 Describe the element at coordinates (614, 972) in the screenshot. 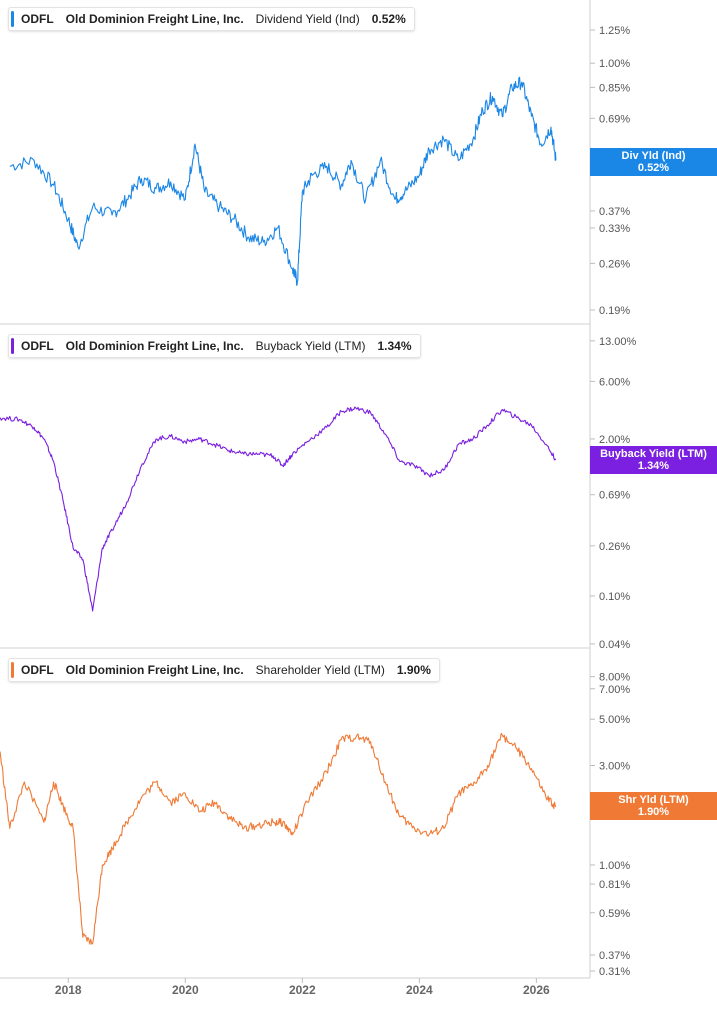

I see `y-tick-label: 0.31%` at that location.